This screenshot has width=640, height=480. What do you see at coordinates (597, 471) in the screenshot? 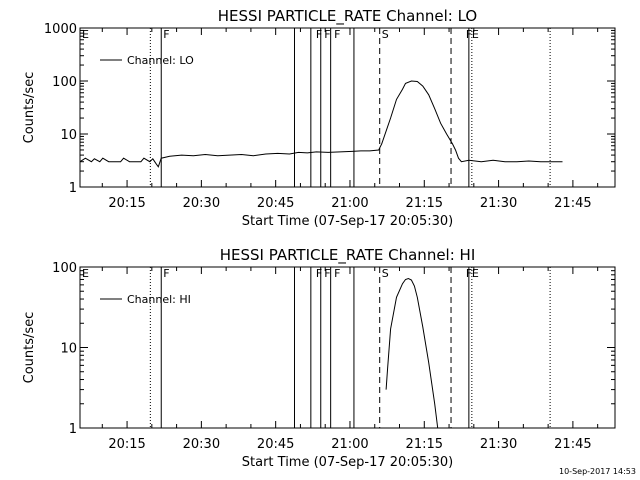
I see `timestamp: 10-Sep-2017 14:53` at bounding box center [597, 471].